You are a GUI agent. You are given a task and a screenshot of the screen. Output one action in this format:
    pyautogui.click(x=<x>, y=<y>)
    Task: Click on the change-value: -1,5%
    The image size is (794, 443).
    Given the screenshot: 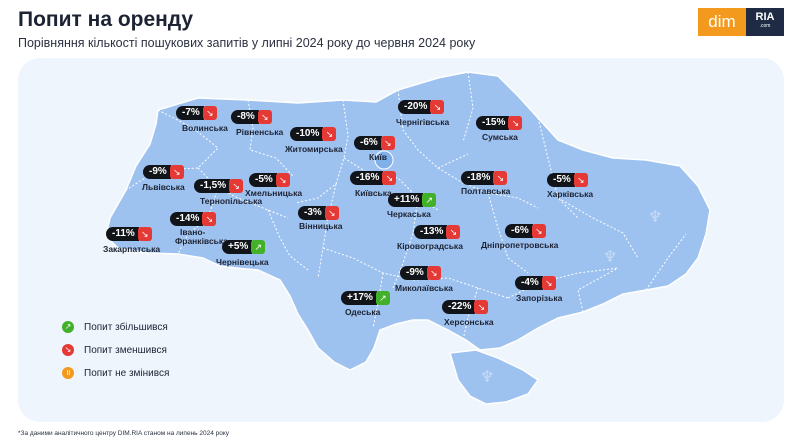 What is the action you would take?
    pyautogui.click(x=212, y=186)
    